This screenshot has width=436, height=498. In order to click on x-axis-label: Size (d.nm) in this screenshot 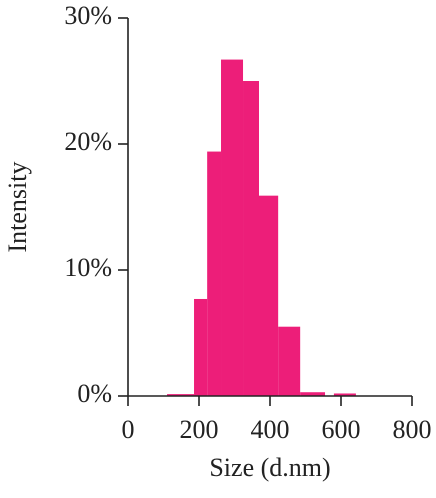, I will do `click(269, 467)`.